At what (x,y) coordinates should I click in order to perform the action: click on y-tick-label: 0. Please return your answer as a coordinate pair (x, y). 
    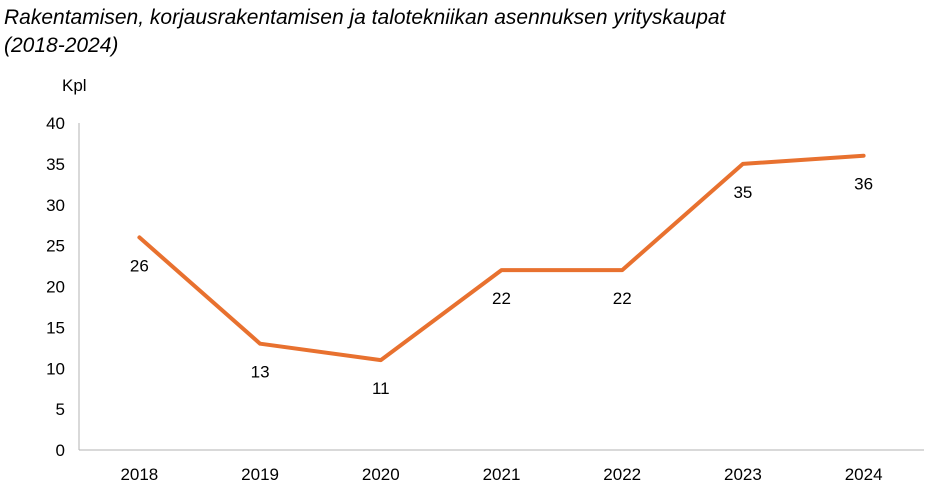
    Looking at the image, I should click on (60, 450).